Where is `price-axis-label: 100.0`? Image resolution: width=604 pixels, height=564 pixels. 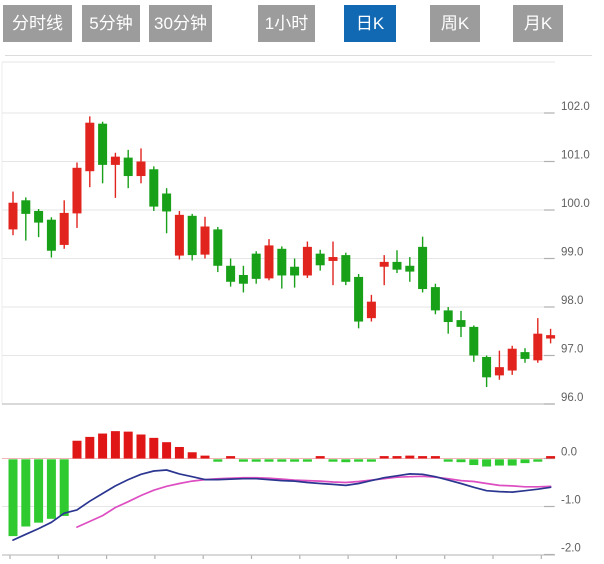 price-axis-label: 100.0 is located at coordinates (575, 204).